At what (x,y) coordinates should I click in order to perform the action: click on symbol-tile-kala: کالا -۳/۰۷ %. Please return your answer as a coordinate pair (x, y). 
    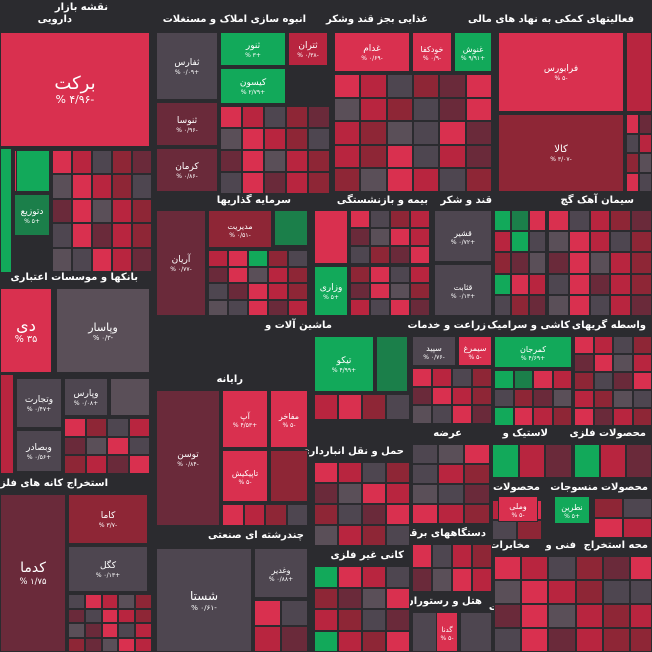
    Looking at the image, I should click on (561, 153).